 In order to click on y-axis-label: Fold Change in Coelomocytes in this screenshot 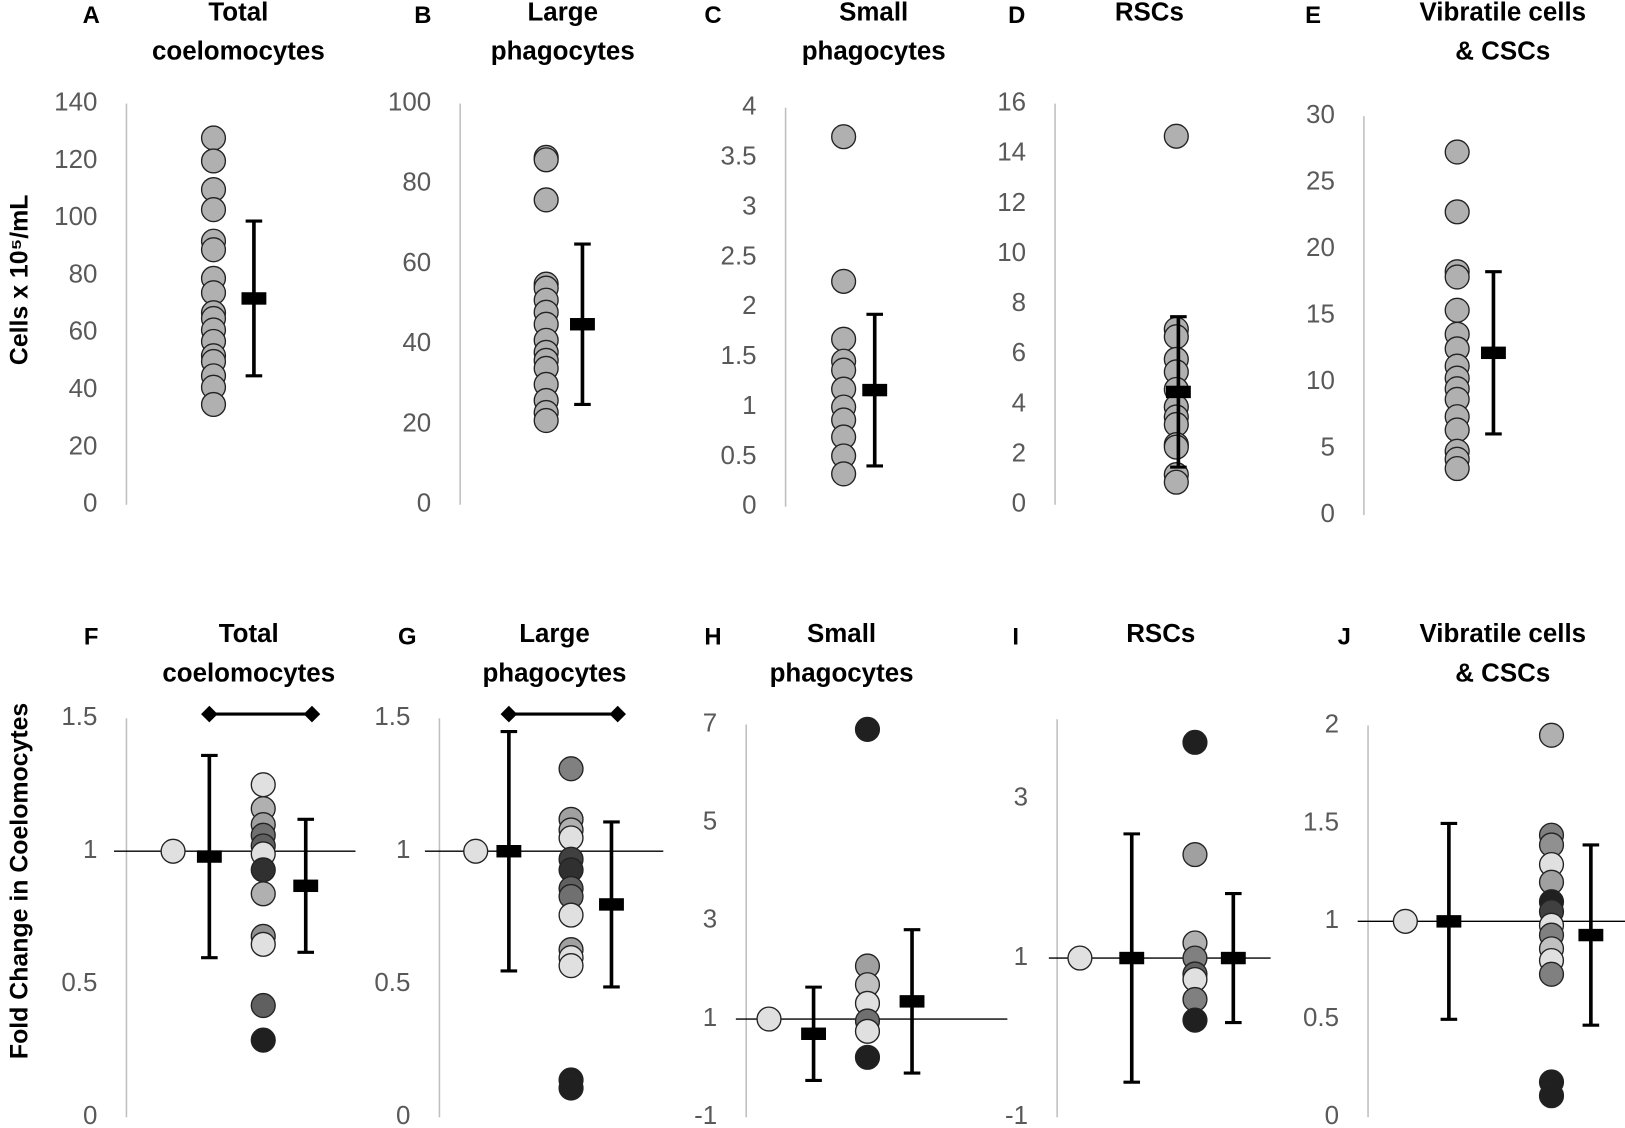, I will do `click(19, 881)`.